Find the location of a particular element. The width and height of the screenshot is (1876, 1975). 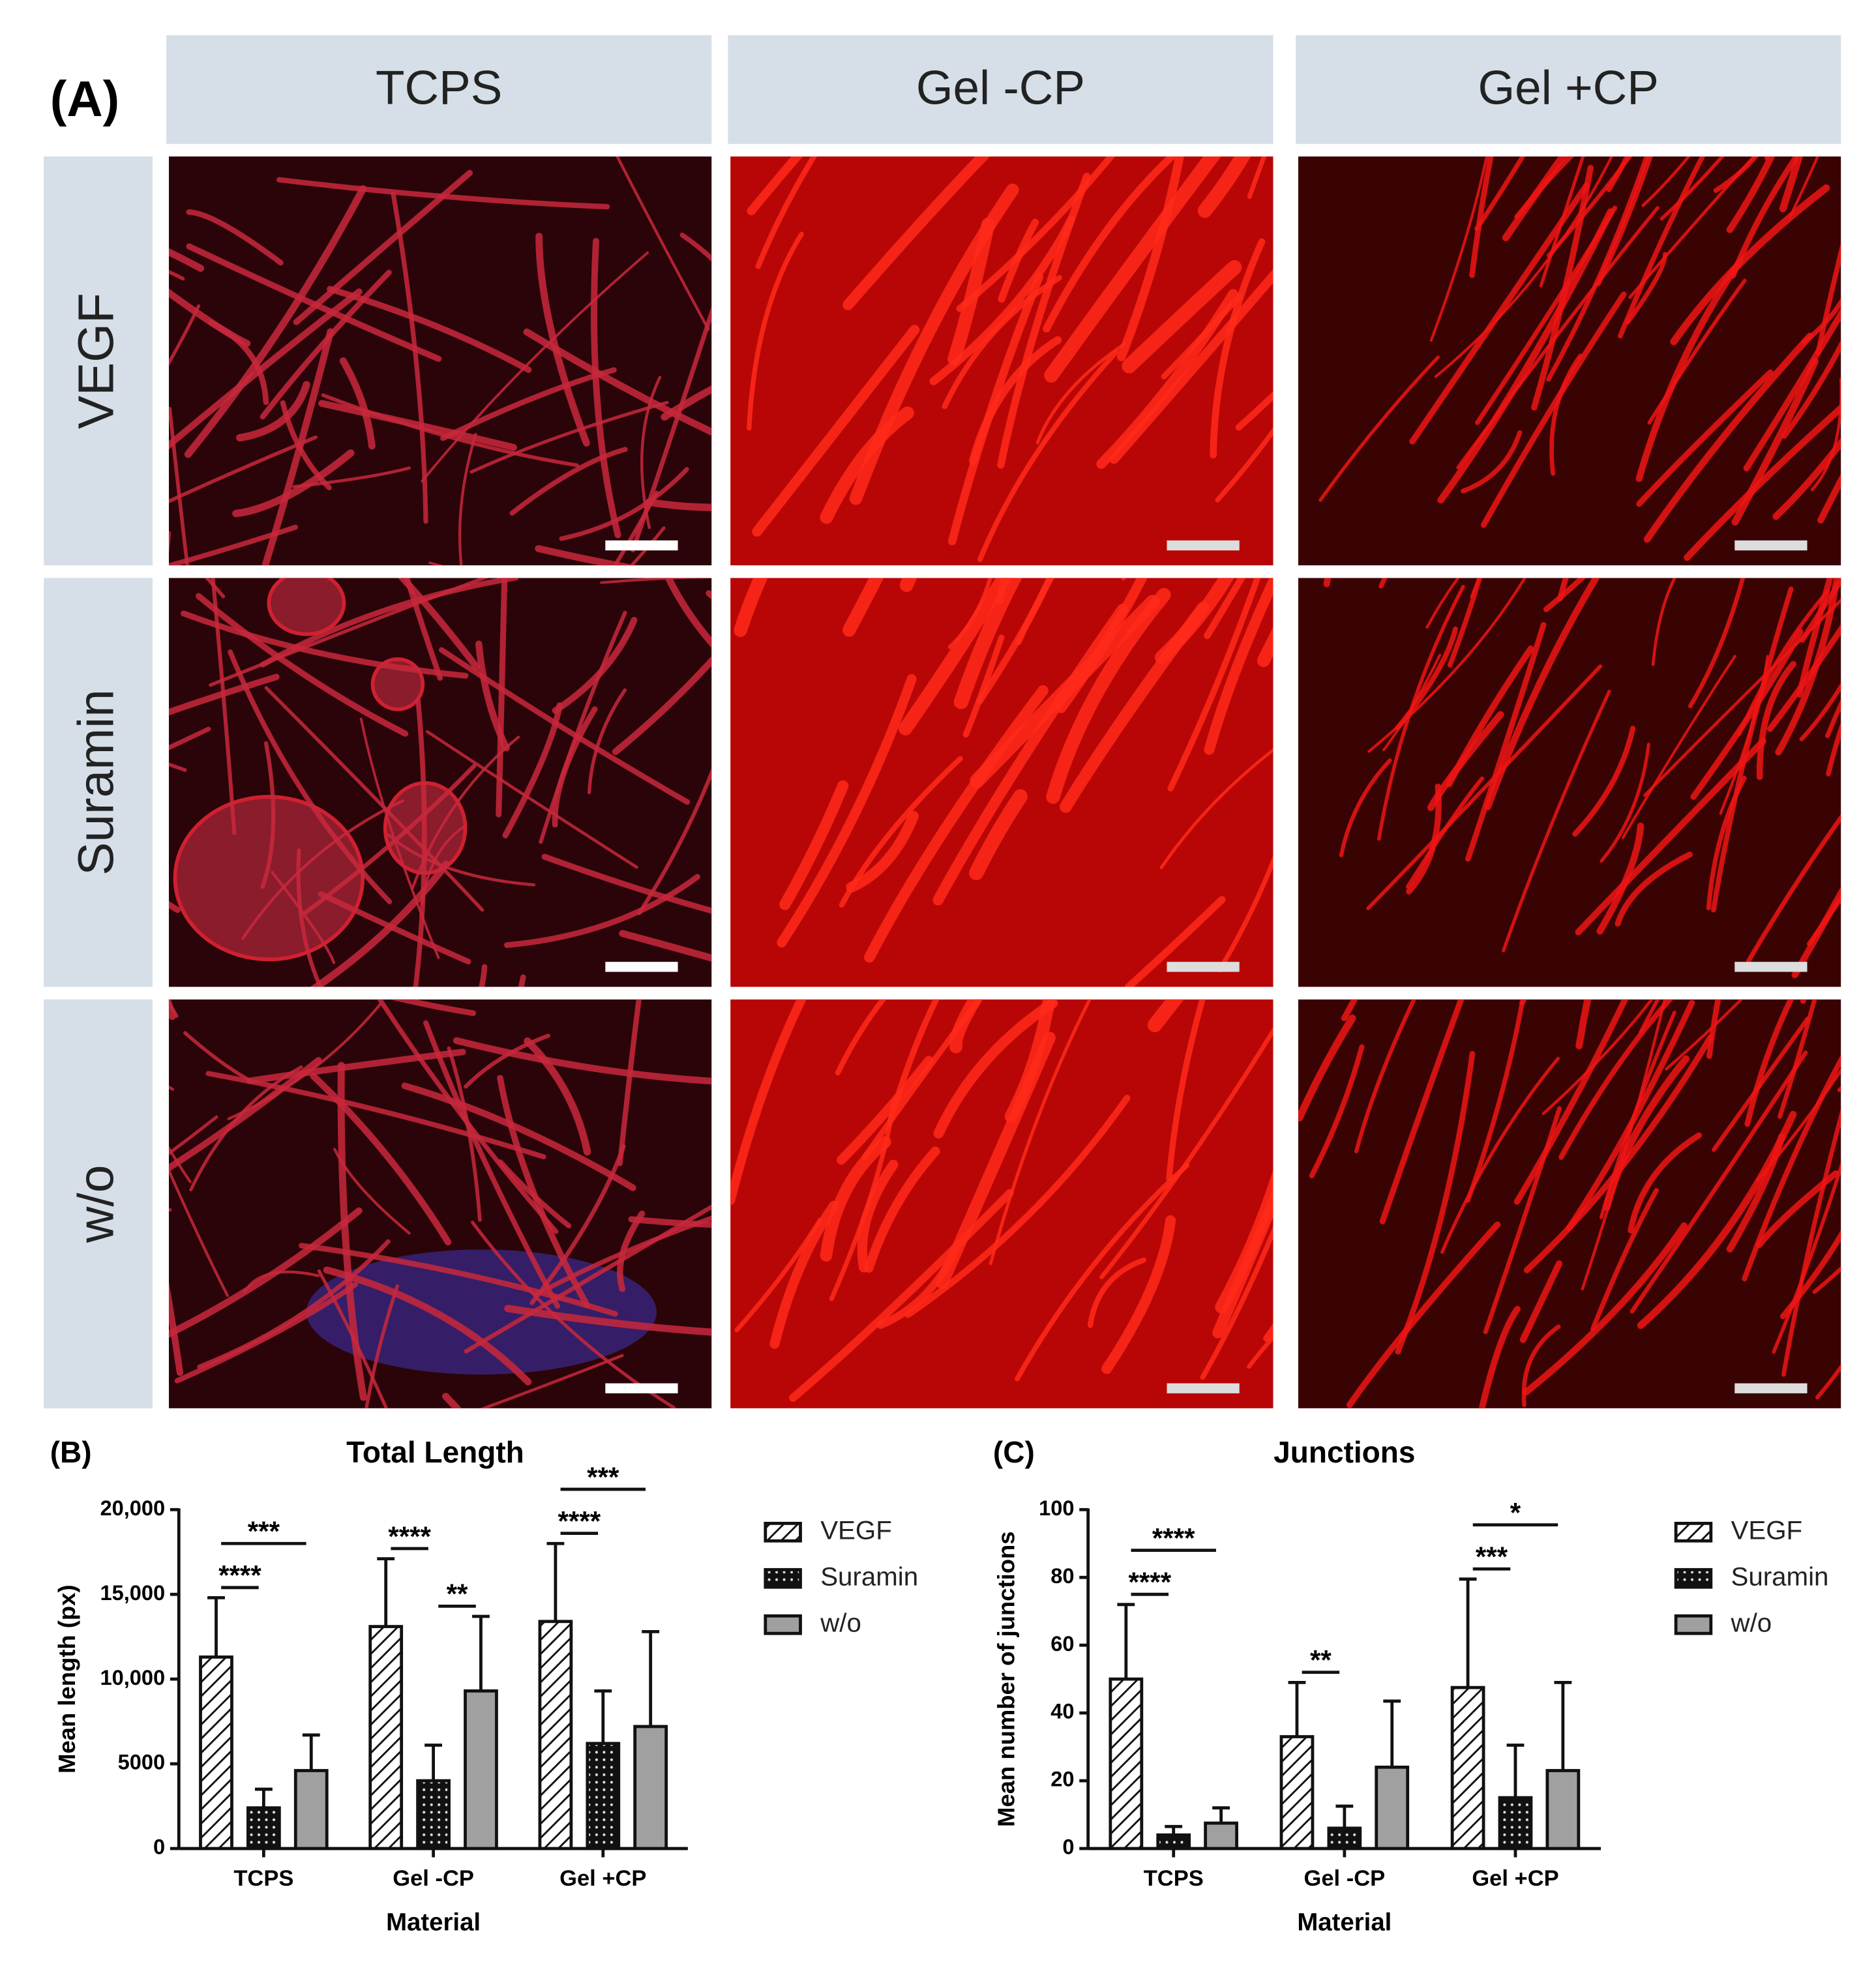

legend-swatch is located at coordinates (1693, 1532).